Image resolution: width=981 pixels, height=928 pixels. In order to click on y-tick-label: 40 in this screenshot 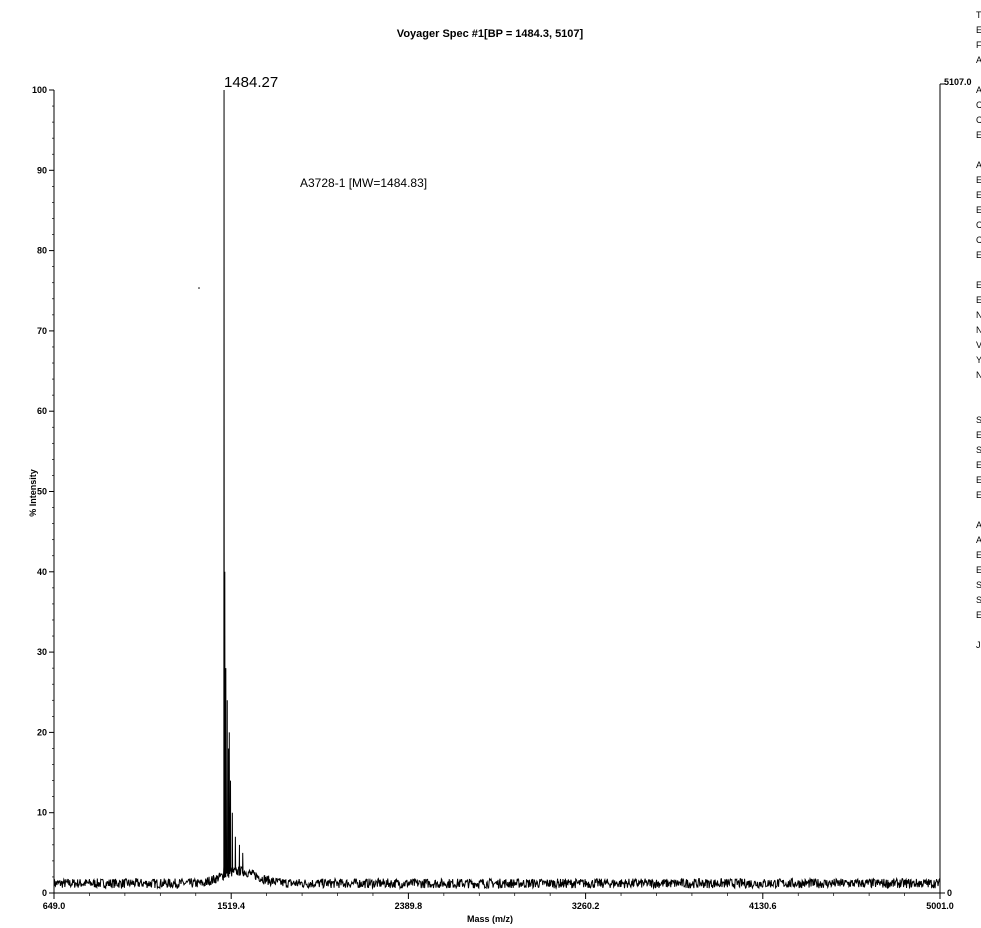, I will do `click(42, 572)`.